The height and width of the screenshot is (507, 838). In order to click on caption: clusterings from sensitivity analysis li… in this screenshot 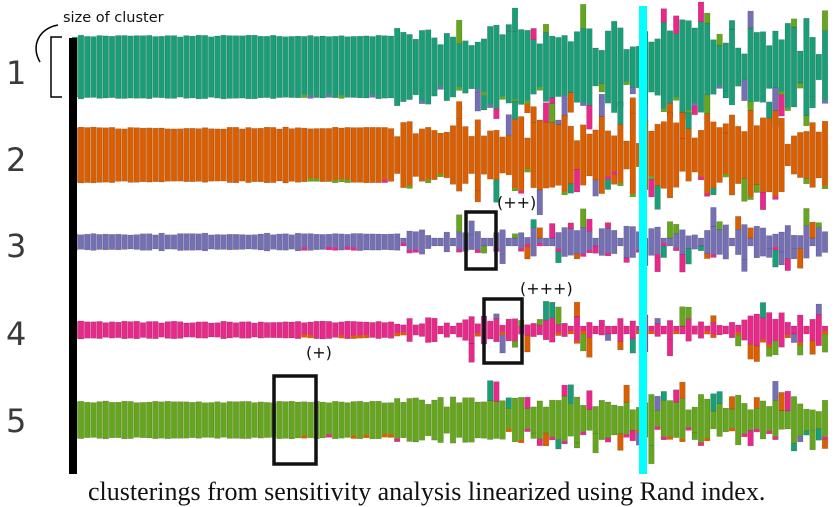, I will do `click(426, 491)`.